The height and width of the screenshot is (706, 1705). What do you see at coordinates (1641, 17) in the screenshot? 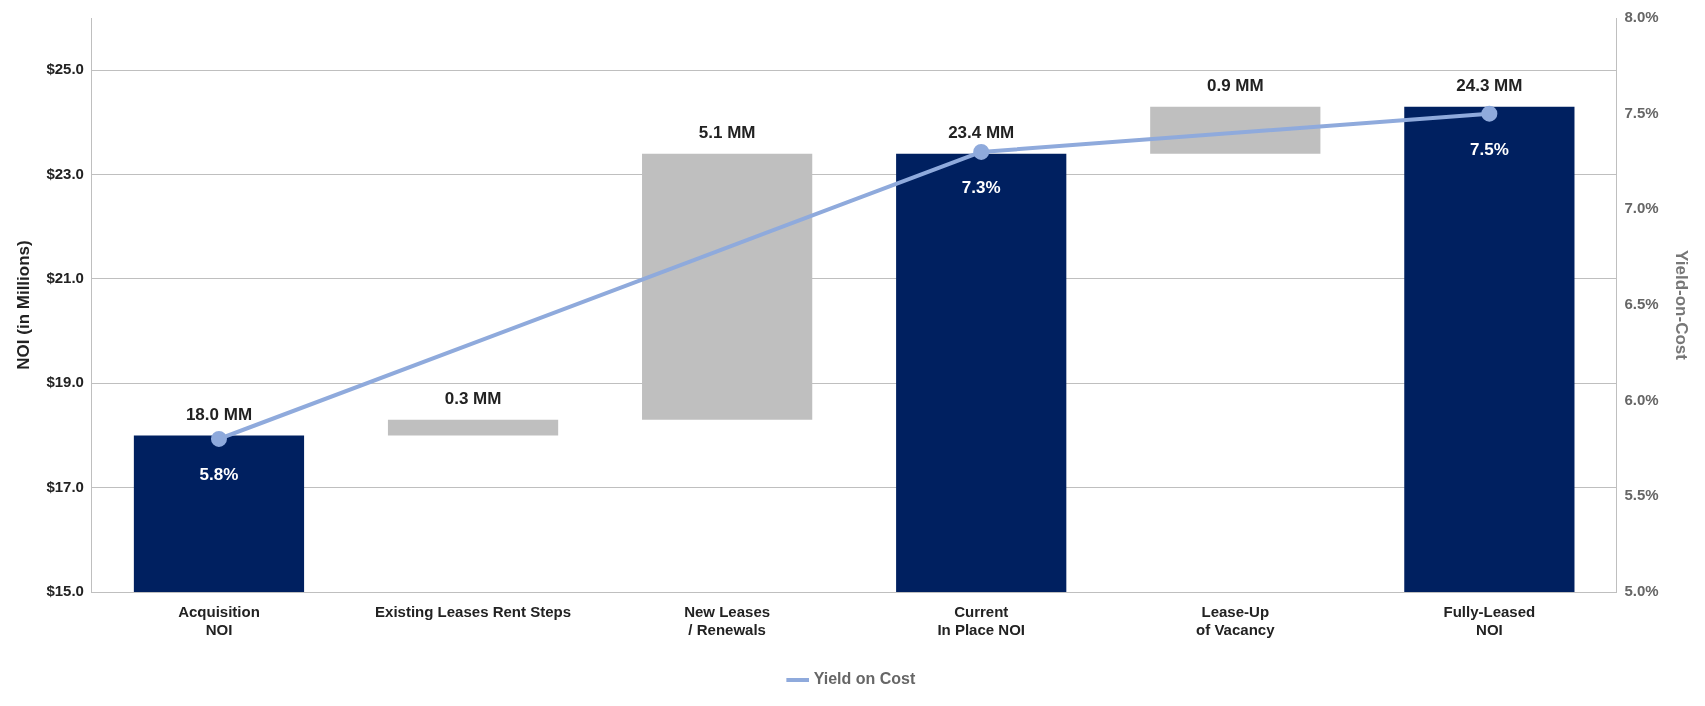
I see `y2-tick-label: 8.0%` at bounding box center [1641, 17].